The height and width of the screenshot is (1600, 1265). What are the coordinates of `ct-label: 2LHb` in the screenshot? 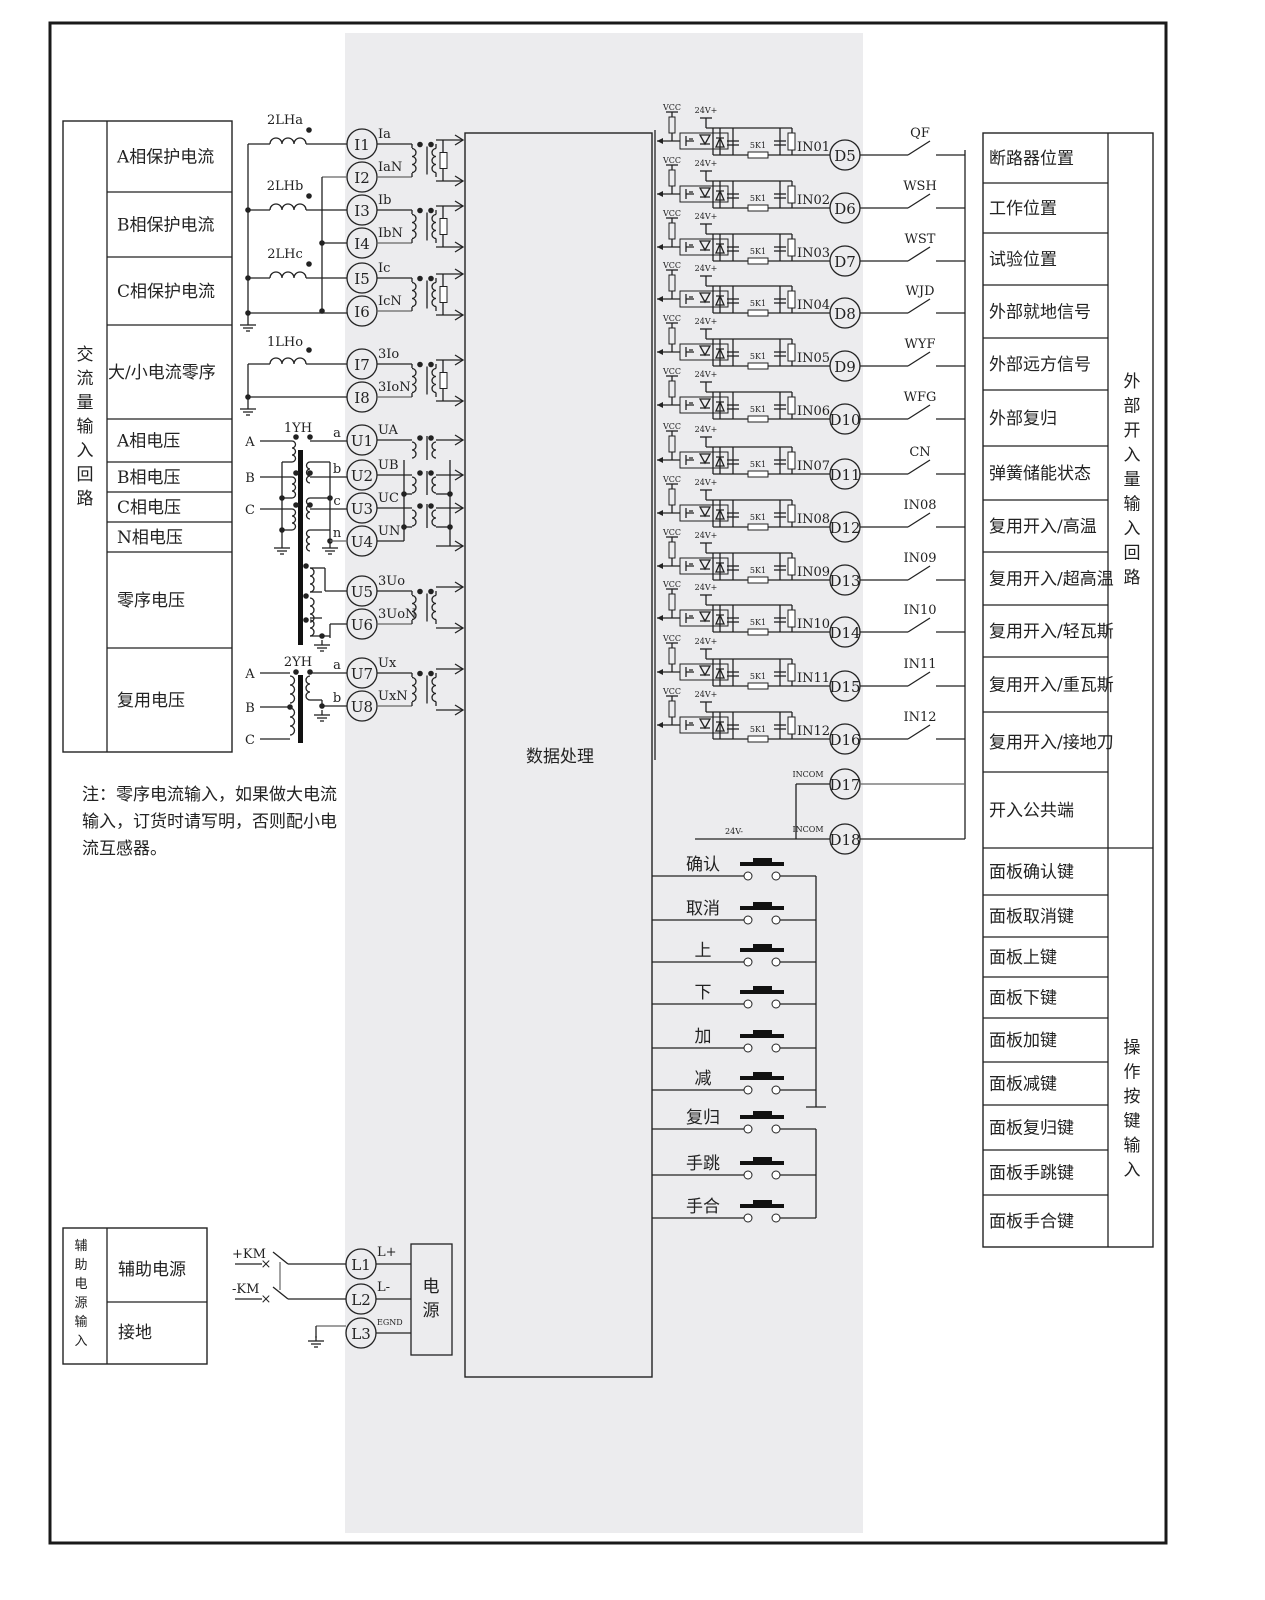 It's located at (285, 186).